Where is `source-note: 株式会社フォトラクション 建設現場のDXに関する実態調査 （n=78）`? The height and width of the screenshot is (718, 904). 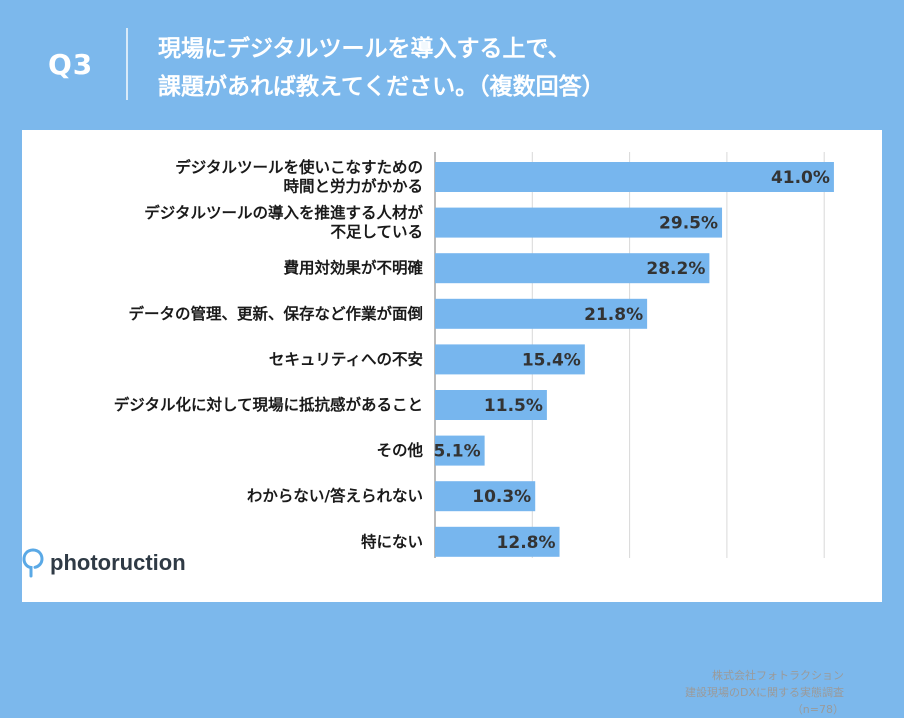
source-note: 株式会社フォトラクション 建設現場のDXに関する実態調査 （n=78） is located at coordinates (764, 692).